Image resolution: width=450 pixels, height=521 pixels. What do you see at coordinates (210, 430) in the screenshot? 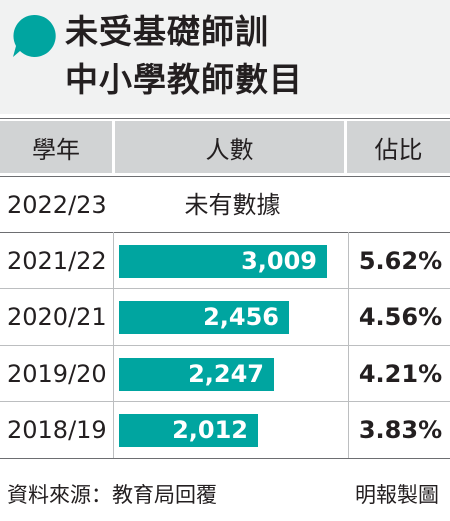
I see `count-data-label: 2,012` at bounding box center [210, 430].